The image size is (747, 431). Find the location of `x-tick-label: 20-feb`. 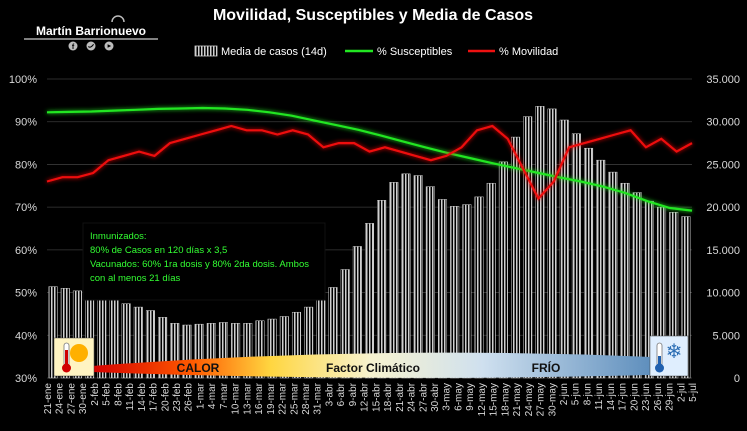

x-tick-label: 20-feb is located at coordinates (165, 397).